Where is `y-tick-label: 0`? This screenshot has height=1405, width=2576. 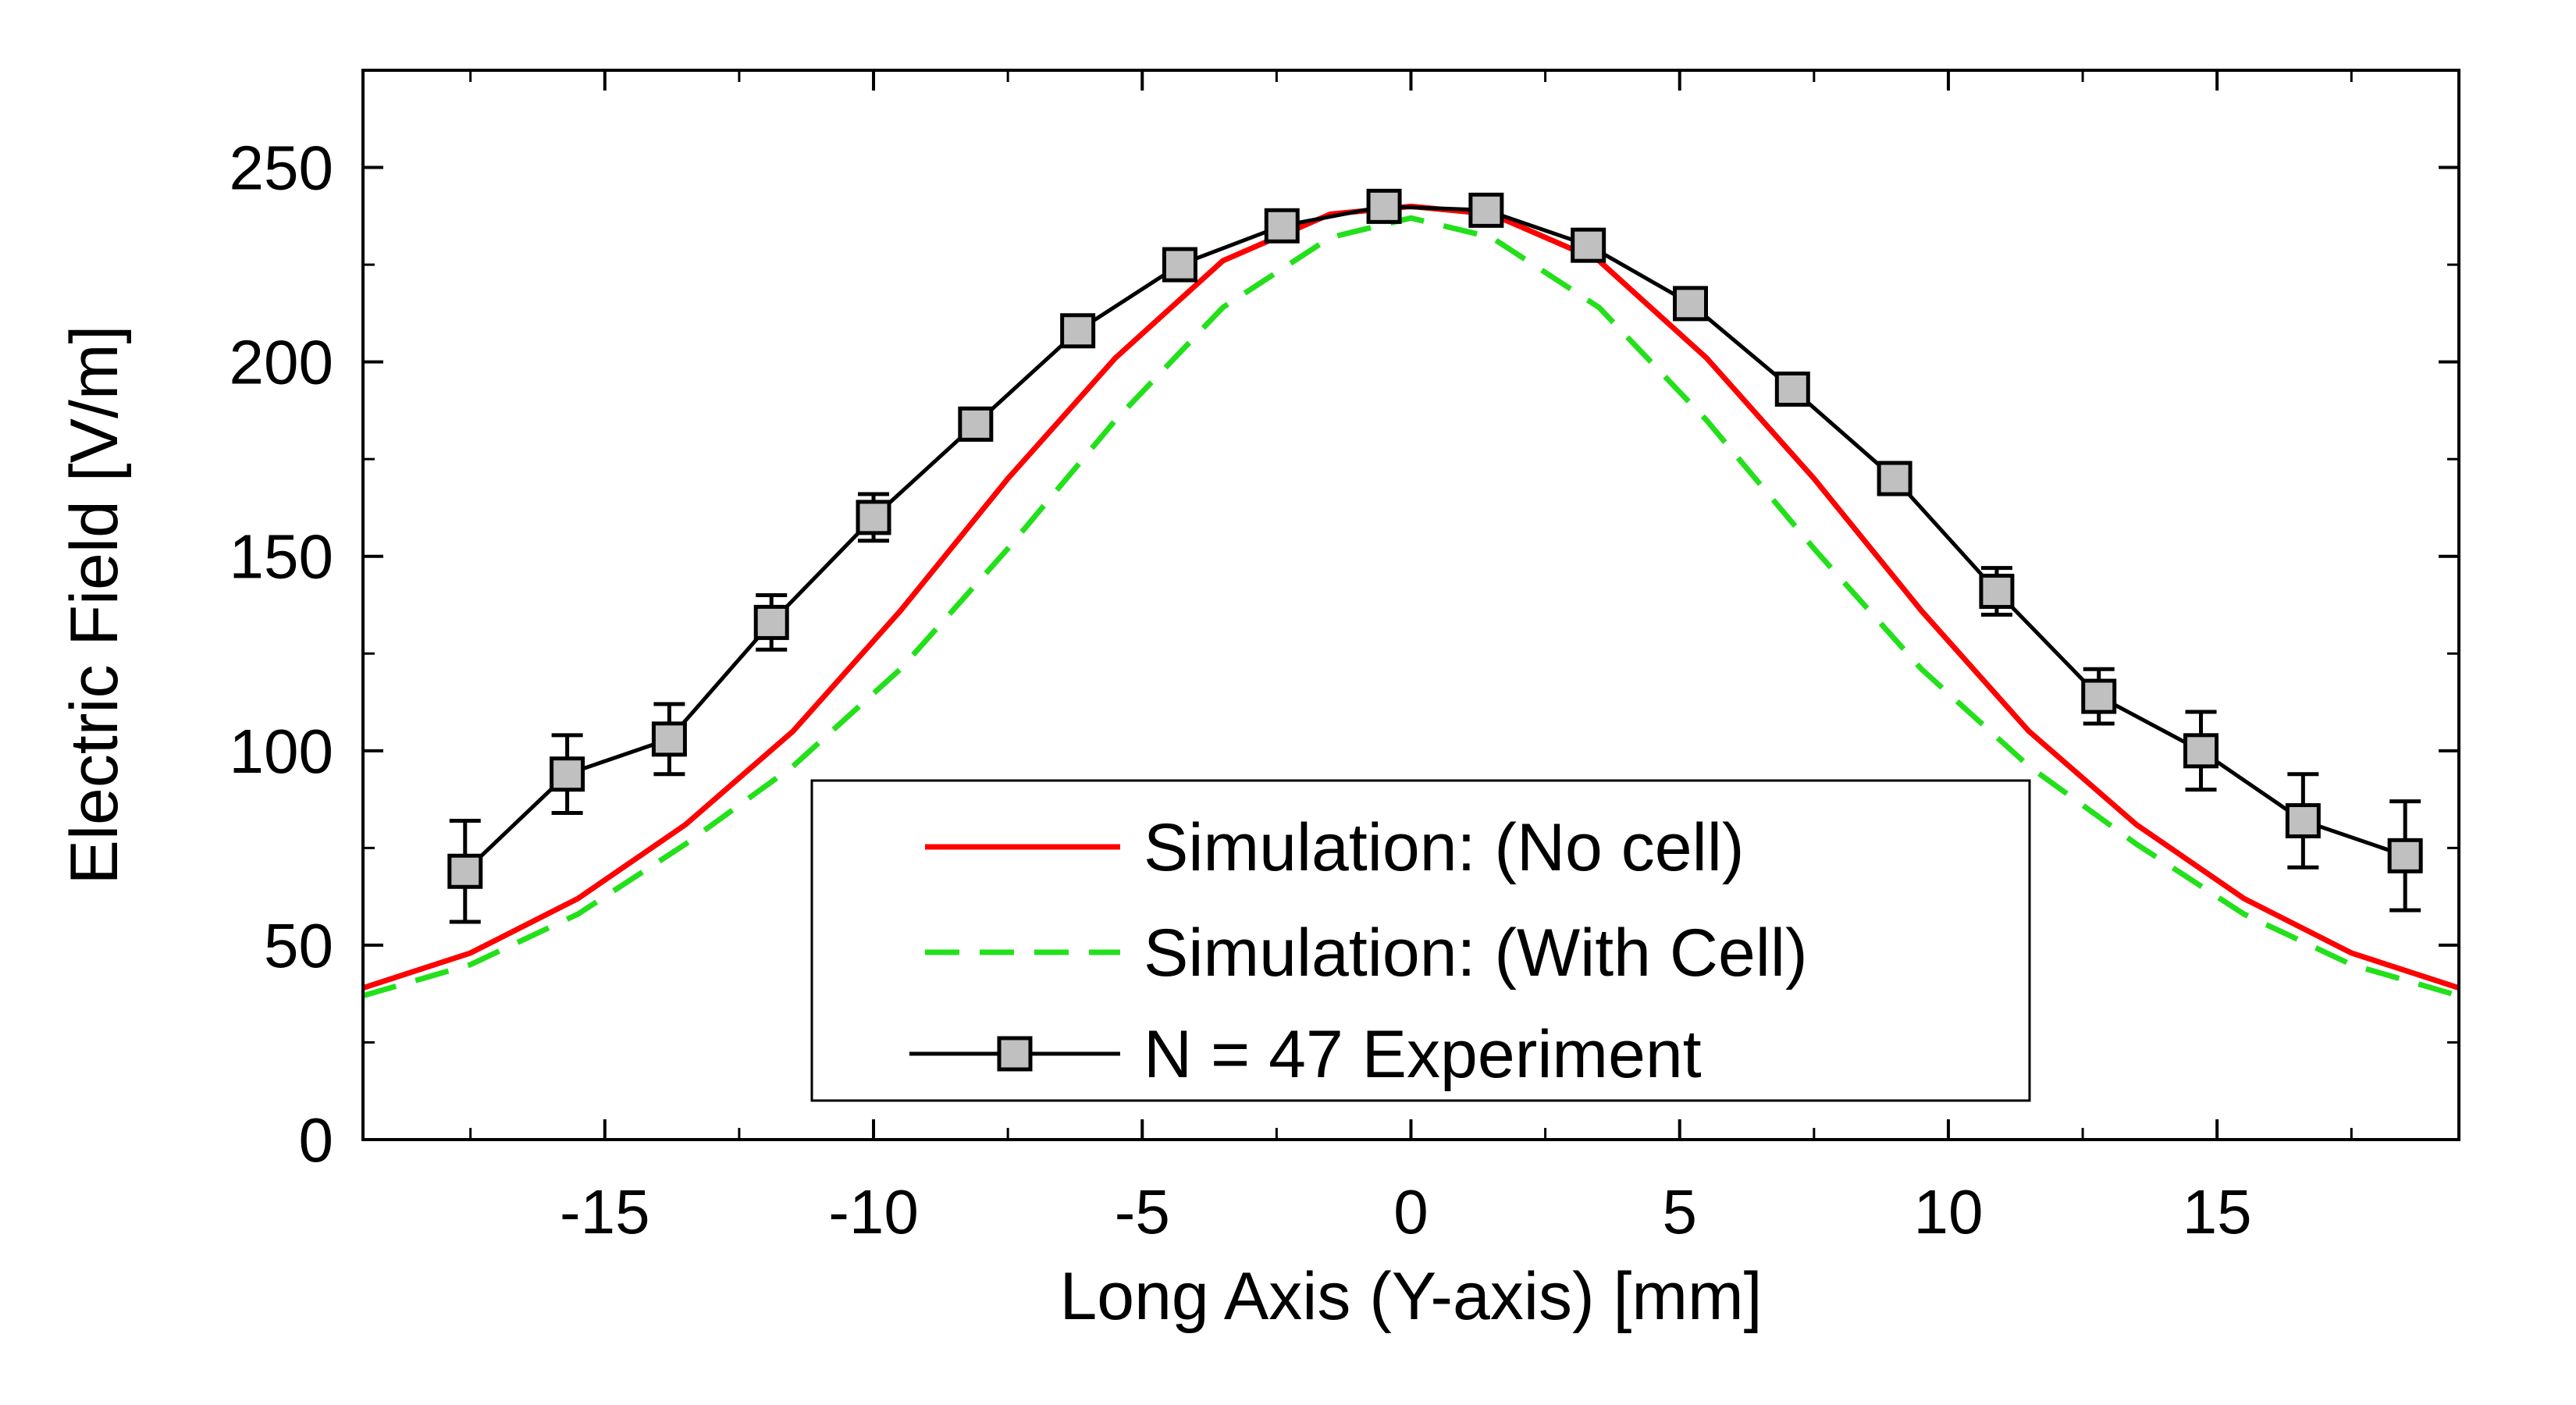 y-tick-label: 0 is located at coordinates (316, 1140).